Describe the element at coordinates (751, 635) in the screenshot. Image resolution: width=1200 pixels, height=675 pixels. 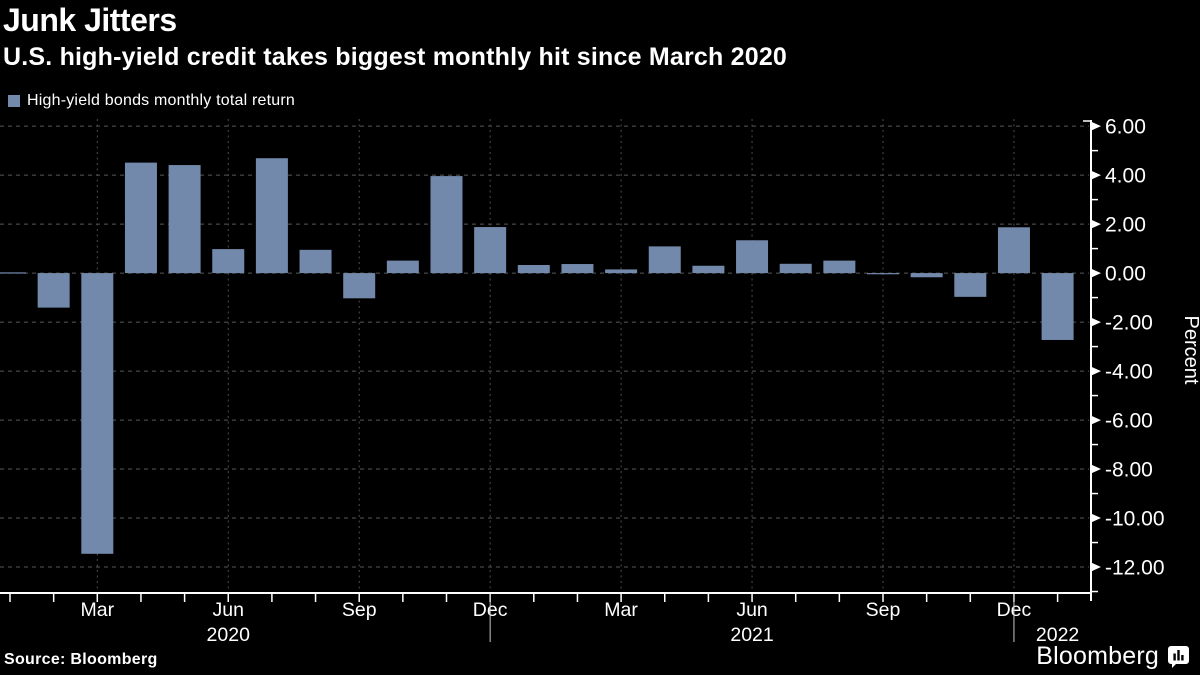
I see `year-label: 2021` at that location.